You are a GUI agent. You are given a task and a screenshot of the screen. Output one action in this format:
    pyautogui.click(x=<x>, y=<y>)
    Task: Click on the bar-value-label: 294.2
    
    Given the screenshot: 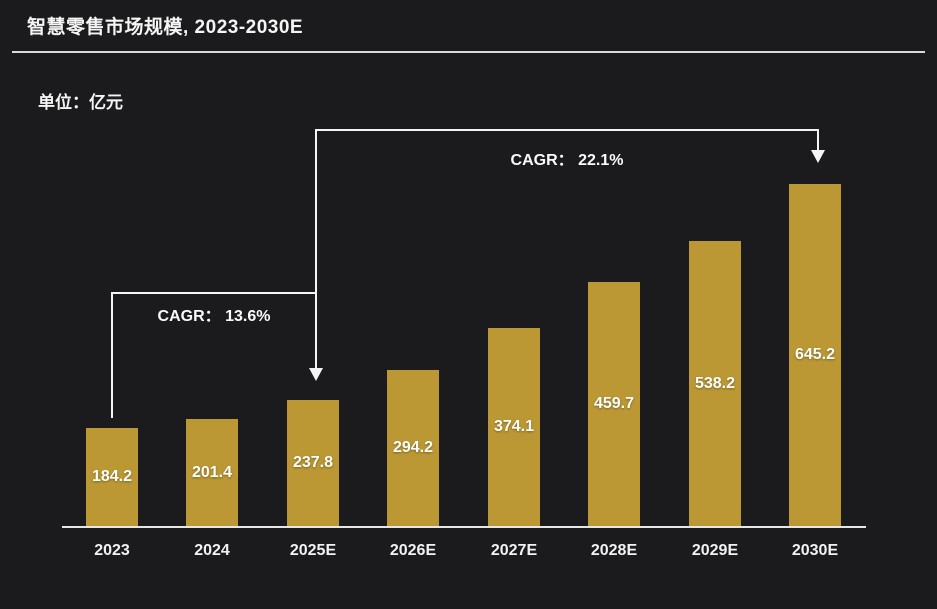 What is the action you would take?
    pyautogui.click(x=413, y=447)
    